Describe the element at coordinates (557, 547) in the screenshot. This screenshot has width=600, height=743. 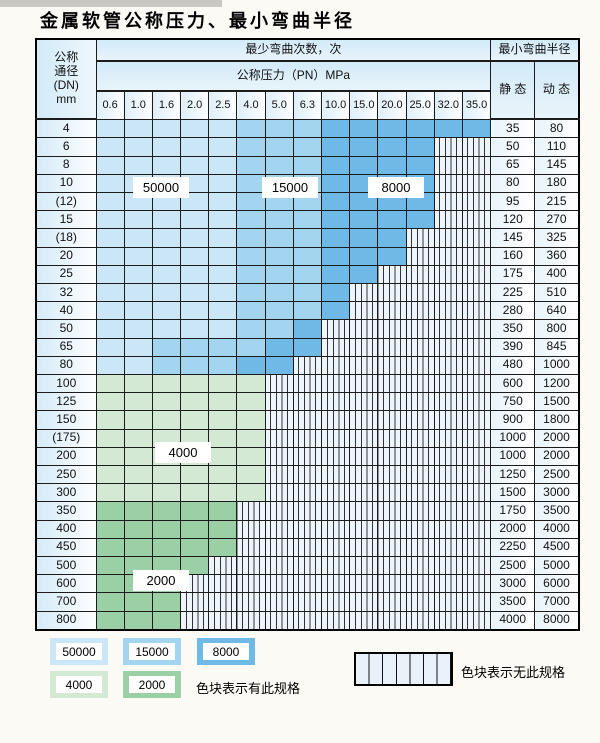
I see `dynamic-value: 4500` at that location.